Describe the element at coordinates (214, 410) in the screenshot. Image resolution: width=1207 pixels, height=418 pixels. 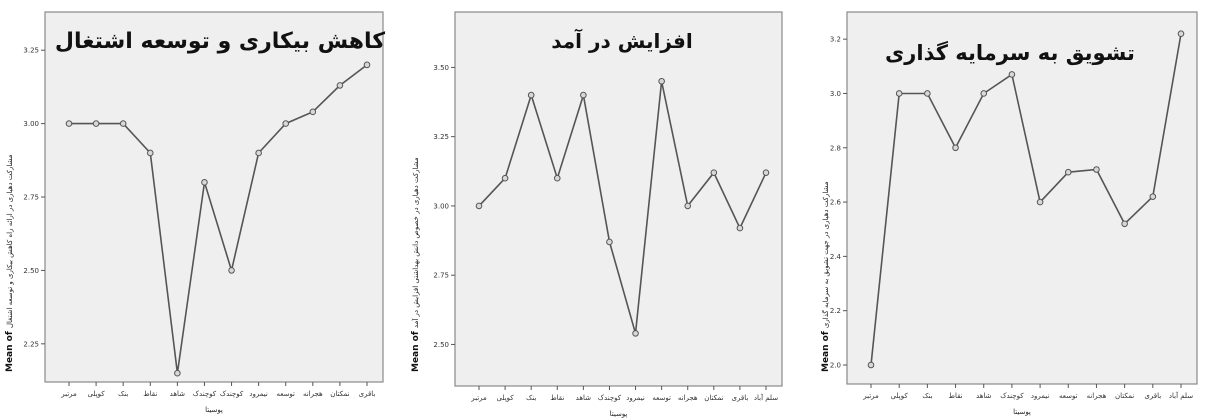
I see `chart1-x-axis-label: پوسیتا` at that location.